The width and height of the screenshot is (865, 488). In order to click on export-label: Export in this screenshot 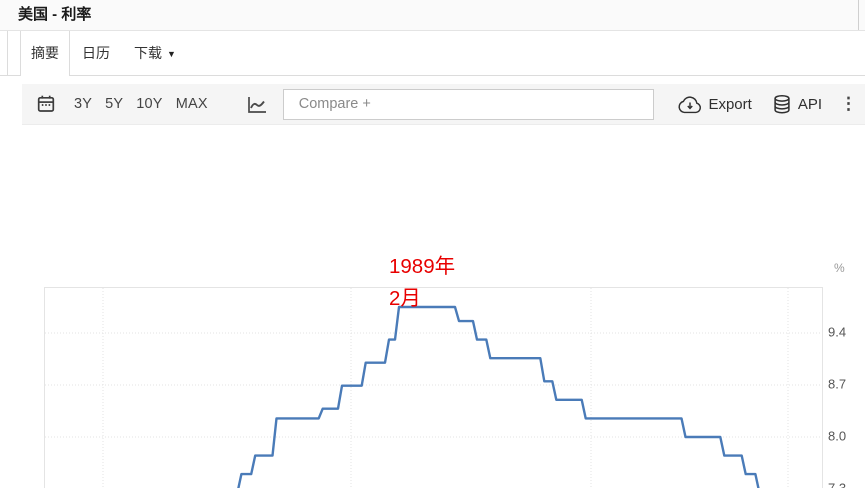, I will do `click(730, 104)`.